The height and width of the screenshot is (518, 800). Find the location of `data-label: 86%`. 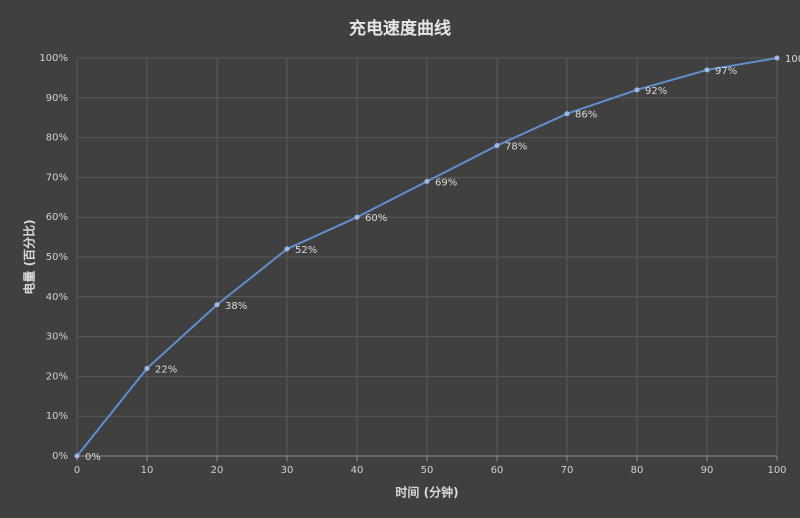

data-label: 86% is located at coordinates (586, 115).